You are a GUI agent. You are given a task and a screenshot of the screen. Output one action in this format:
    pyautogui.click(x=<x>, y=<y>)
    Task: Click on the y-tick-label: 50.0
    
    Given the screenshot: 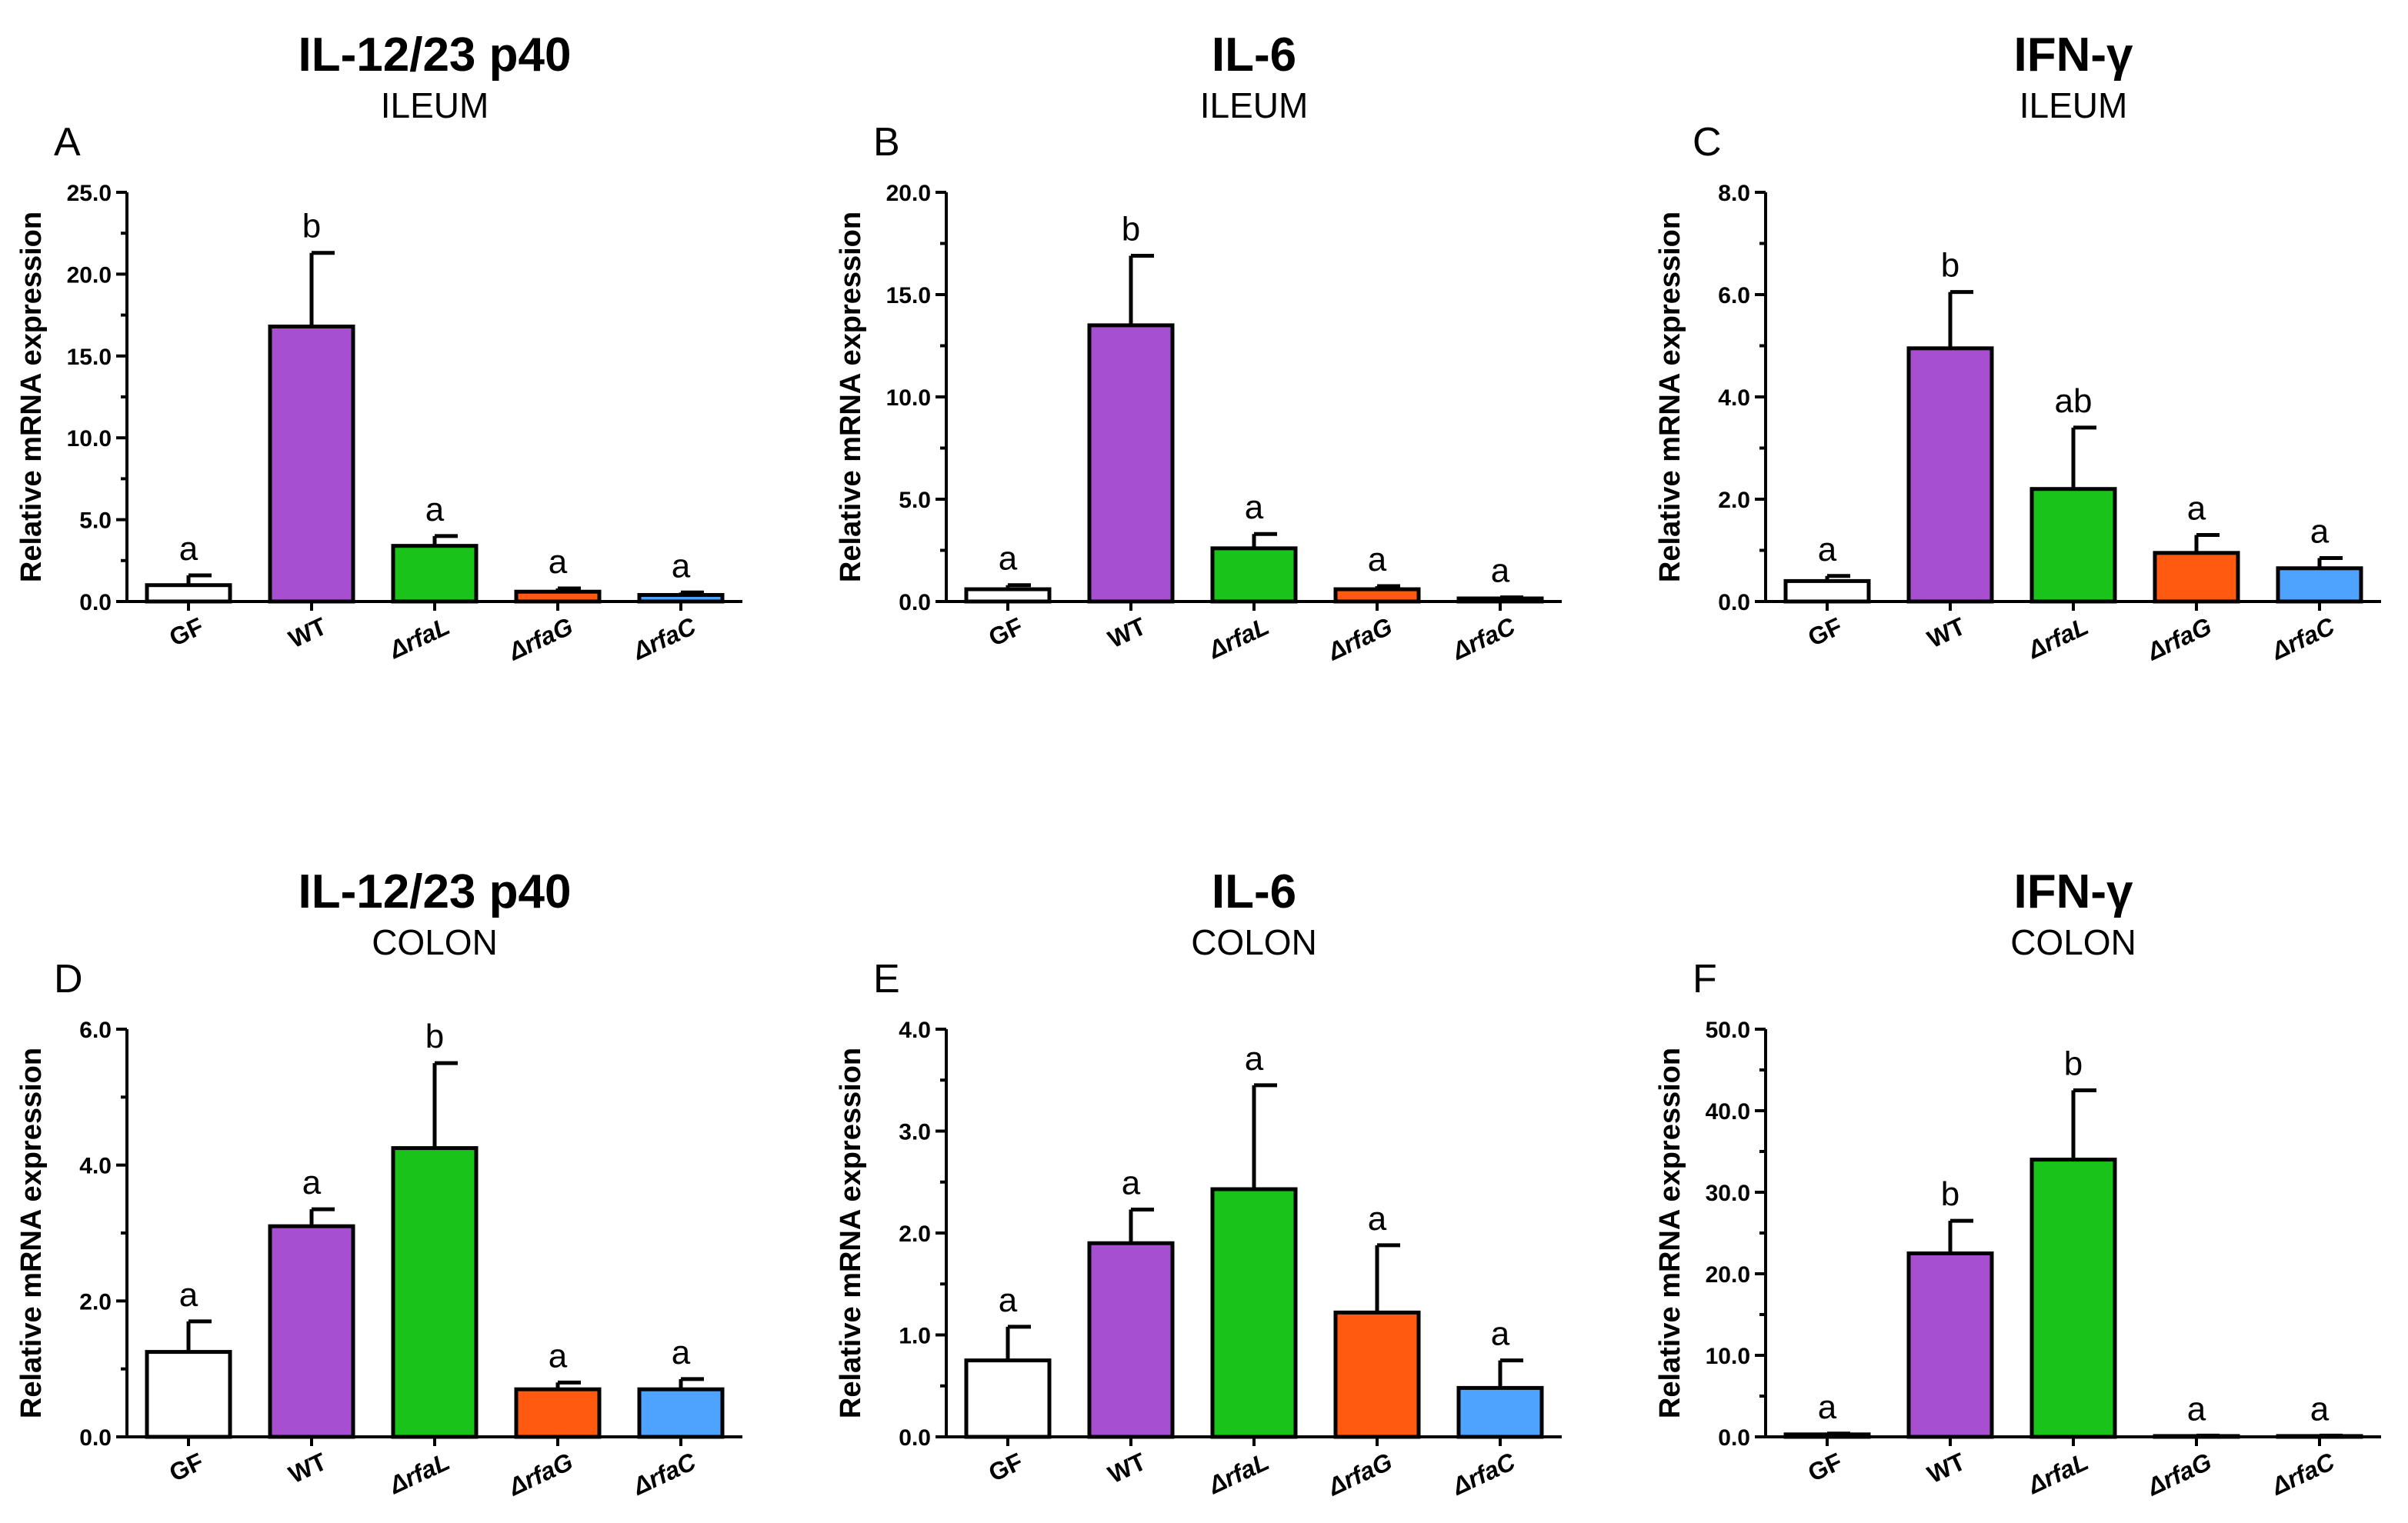 What is the action you would take?
    pyautogui.click(x=1728, y=1030)
    